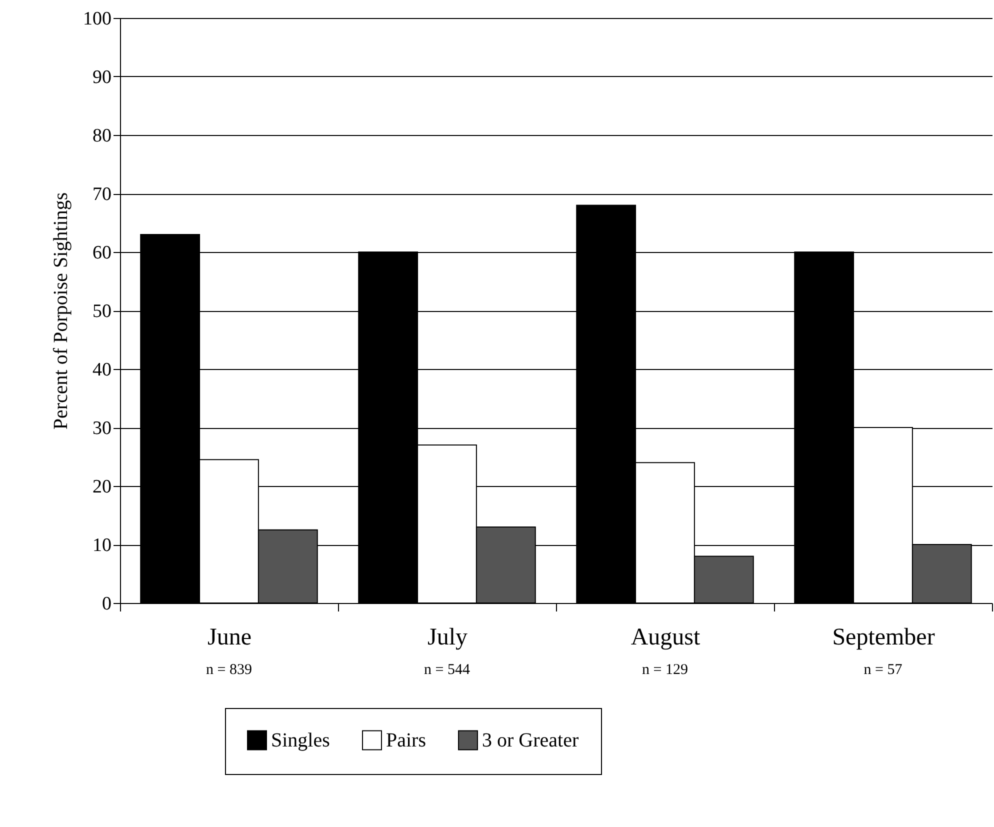 This screenshot has width=994, height=827. What do you see at coordinates (97, 19) in the screenshot?
I see `y-tick-label: 100` at bounding box center [97, 19].